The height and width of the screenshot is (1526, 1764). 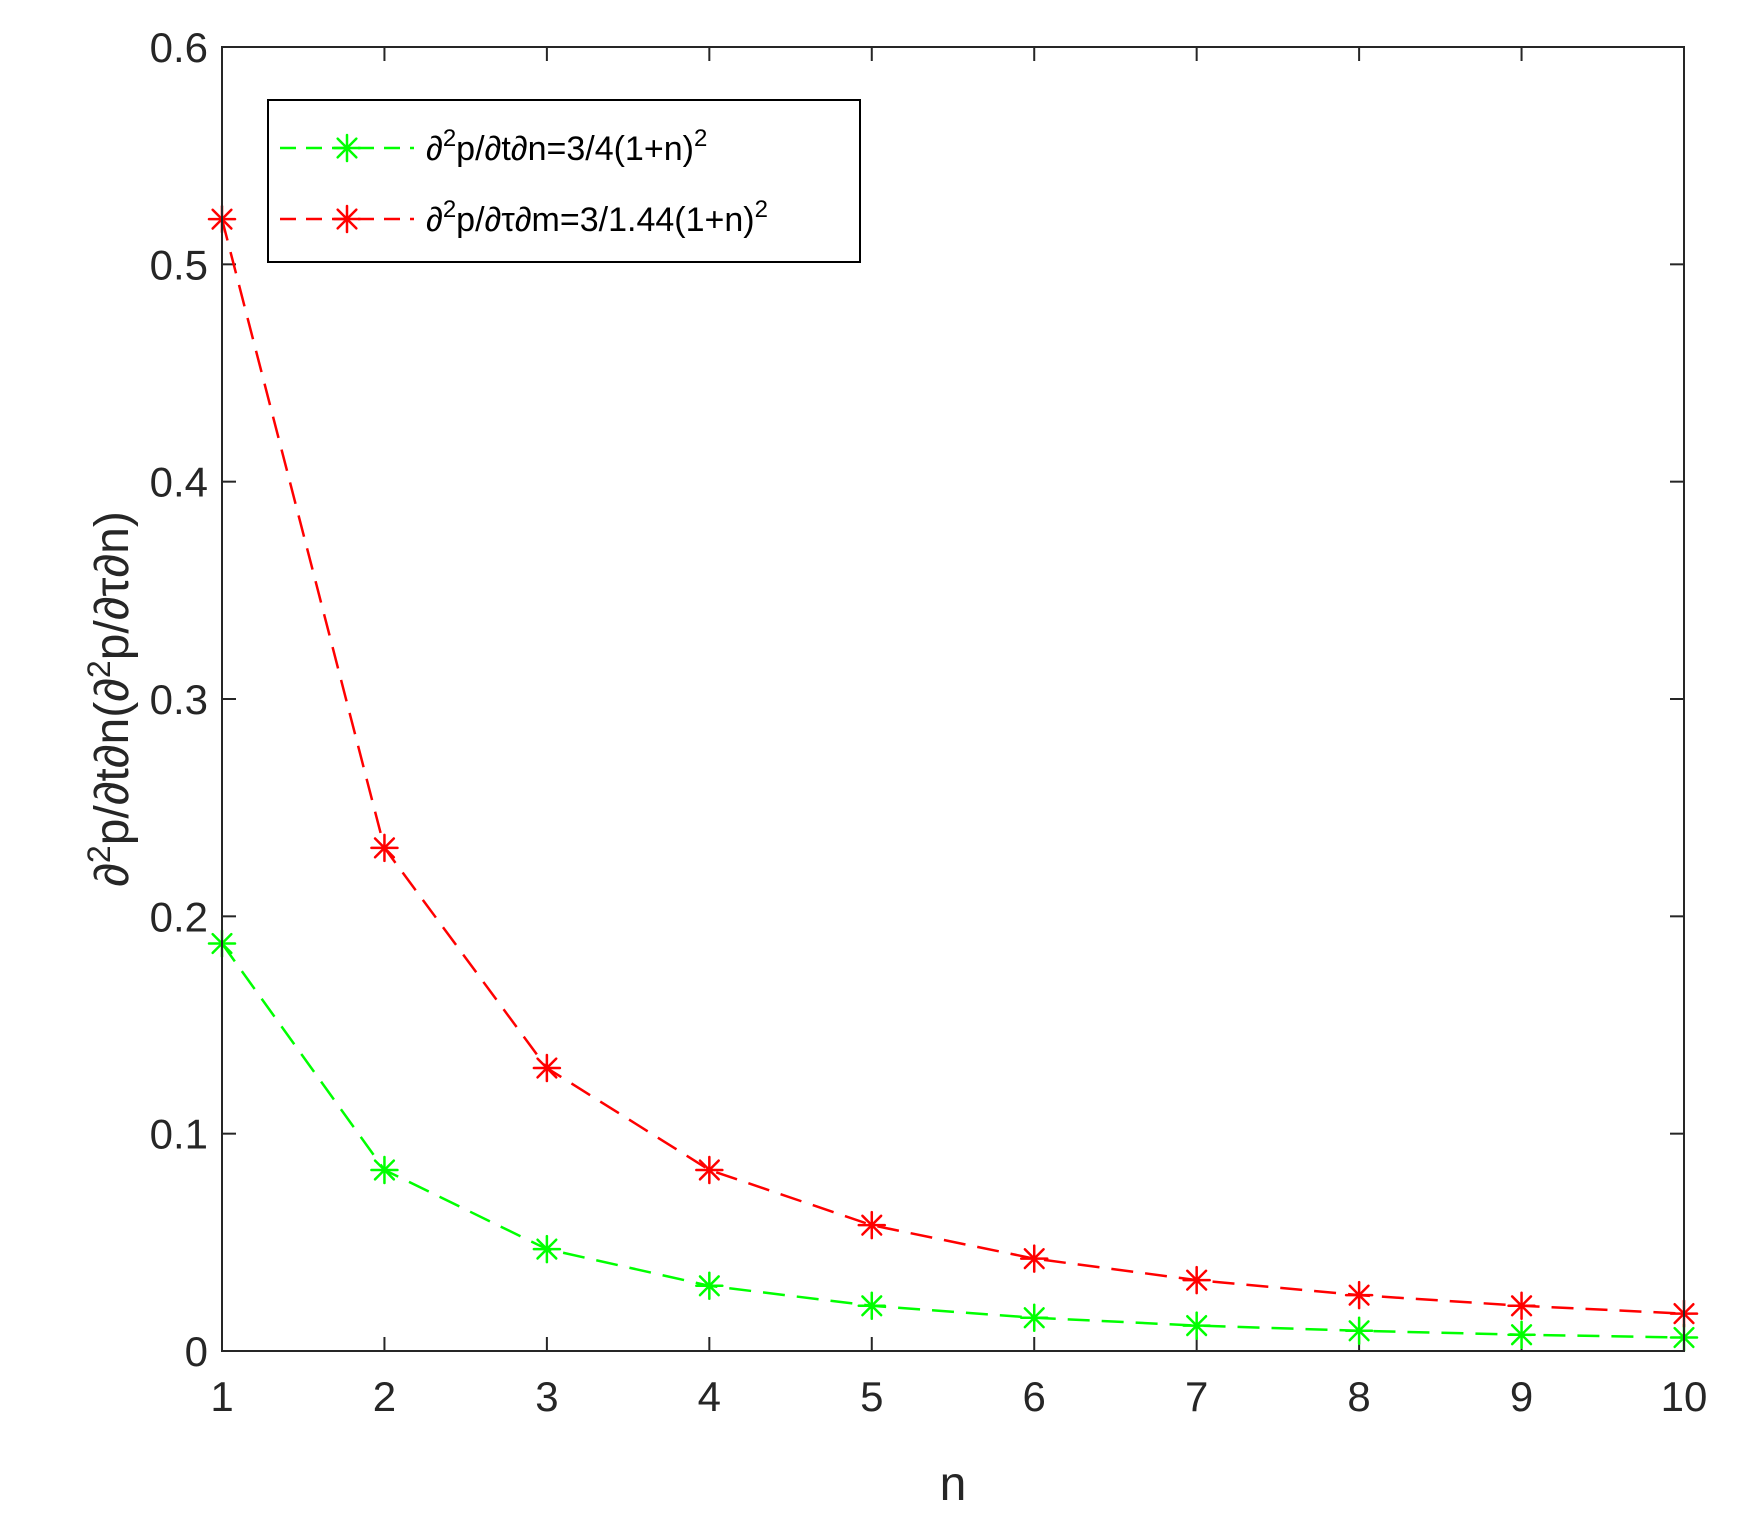 What do you see at coordinates (179, 699) in the screenshot?
I see `y-tick-label: 0.3` at bounding box center [179, 699].